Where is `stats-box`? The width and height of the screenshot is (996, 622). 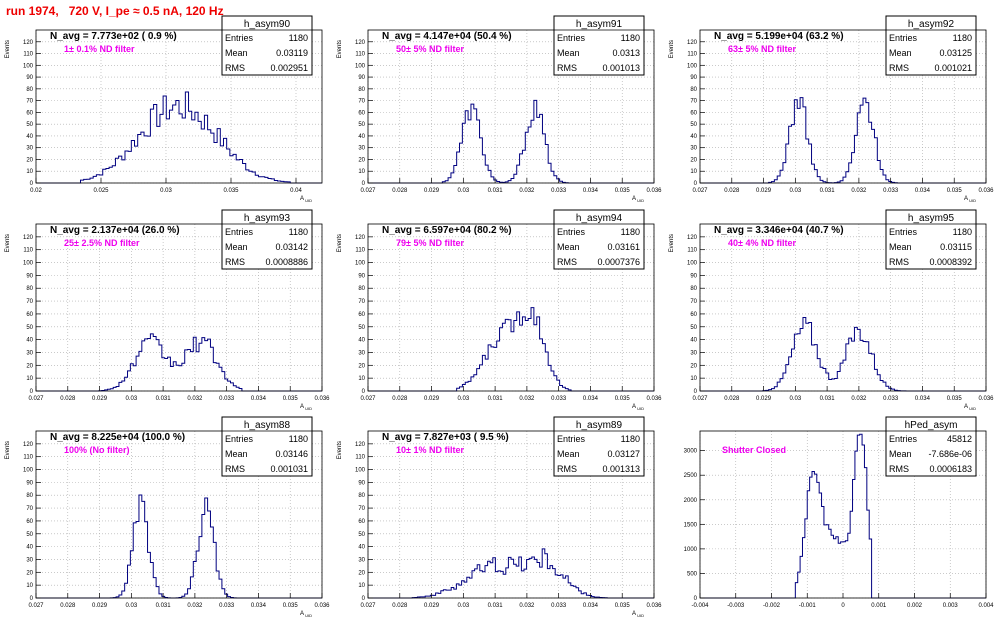
stats-box is located at coordinates (267, 239).